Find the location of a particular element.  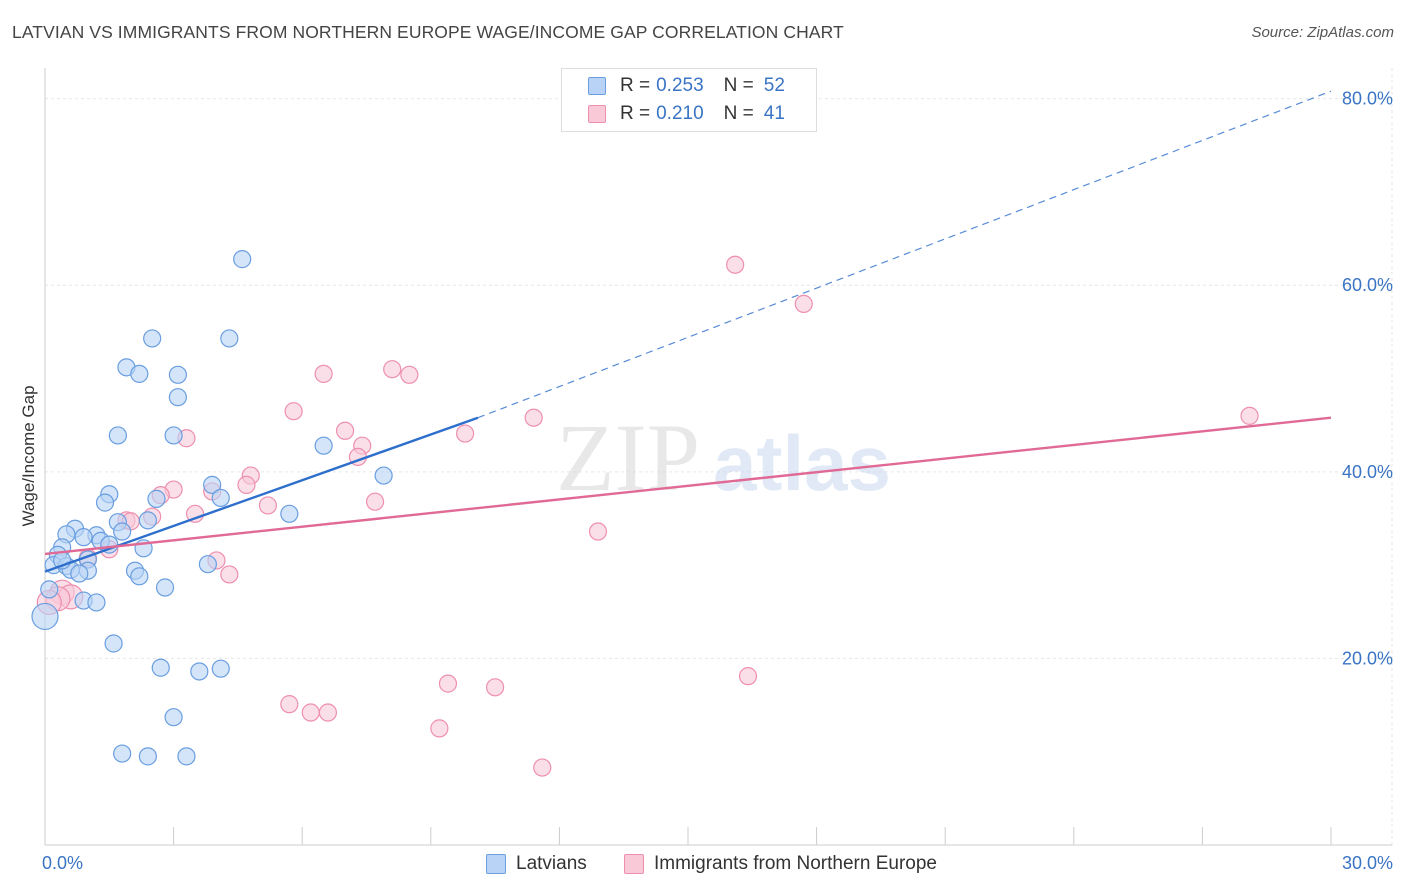

legend-r-value: 0.210 is located at coordinates (680, 113).